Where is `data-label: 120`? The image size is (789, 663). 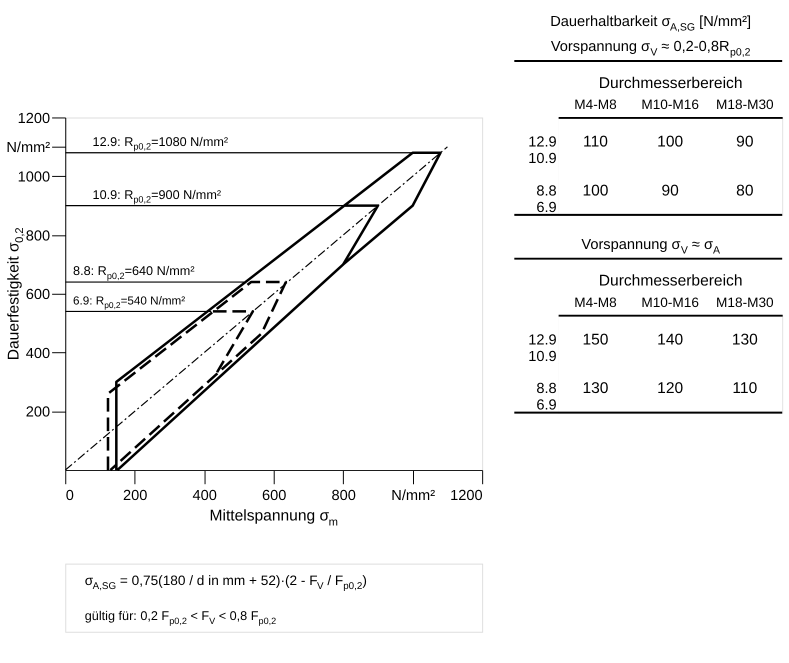
data-label: 120 is located at coordinates (670, 389).